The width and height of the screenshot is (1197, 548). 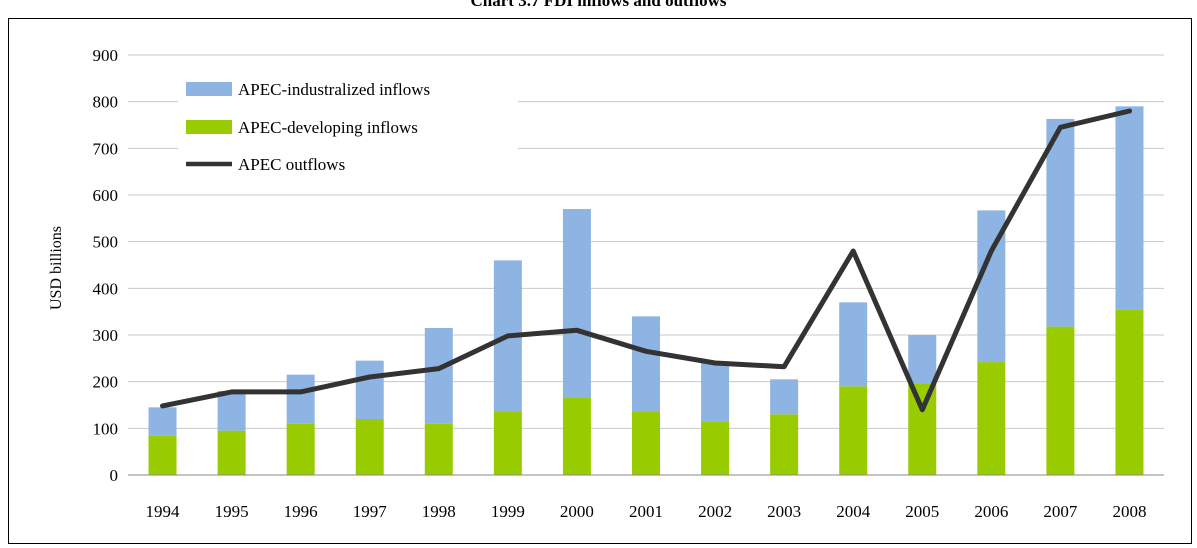 I want to click on bar-developing-2002, so click(x=715, y=448).